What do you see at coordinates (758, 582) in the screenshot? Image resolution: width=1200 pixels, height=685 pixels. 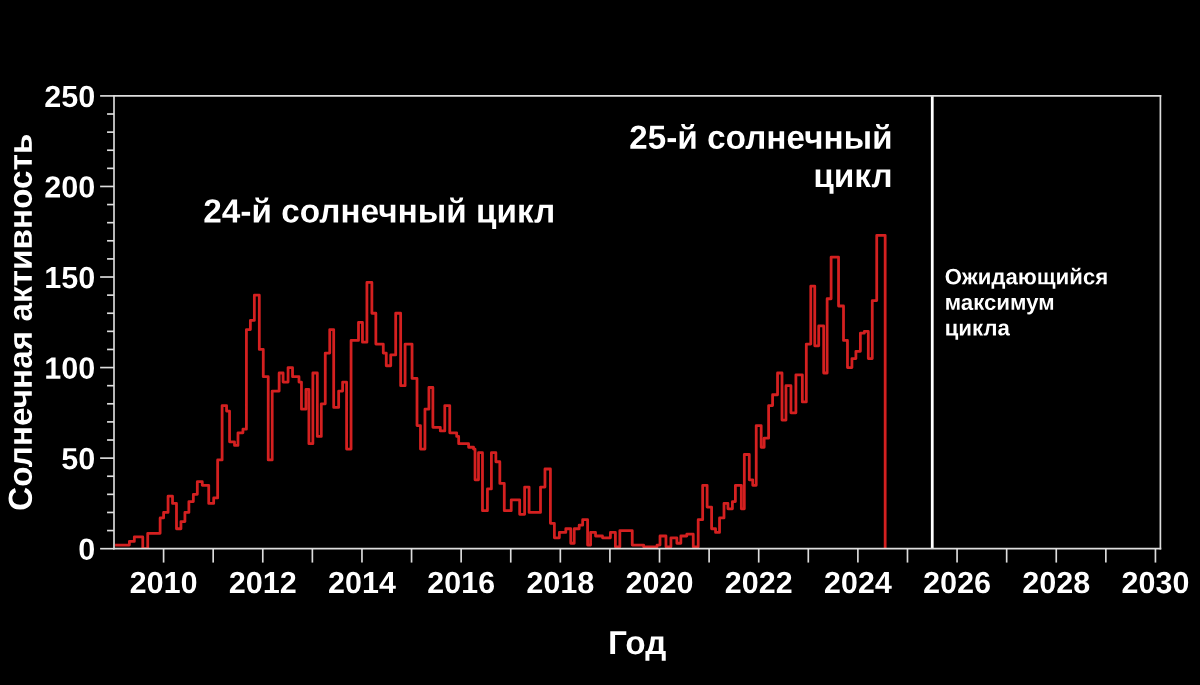 I see `x-tick-label: 2022` at bounding box center [758, 582].